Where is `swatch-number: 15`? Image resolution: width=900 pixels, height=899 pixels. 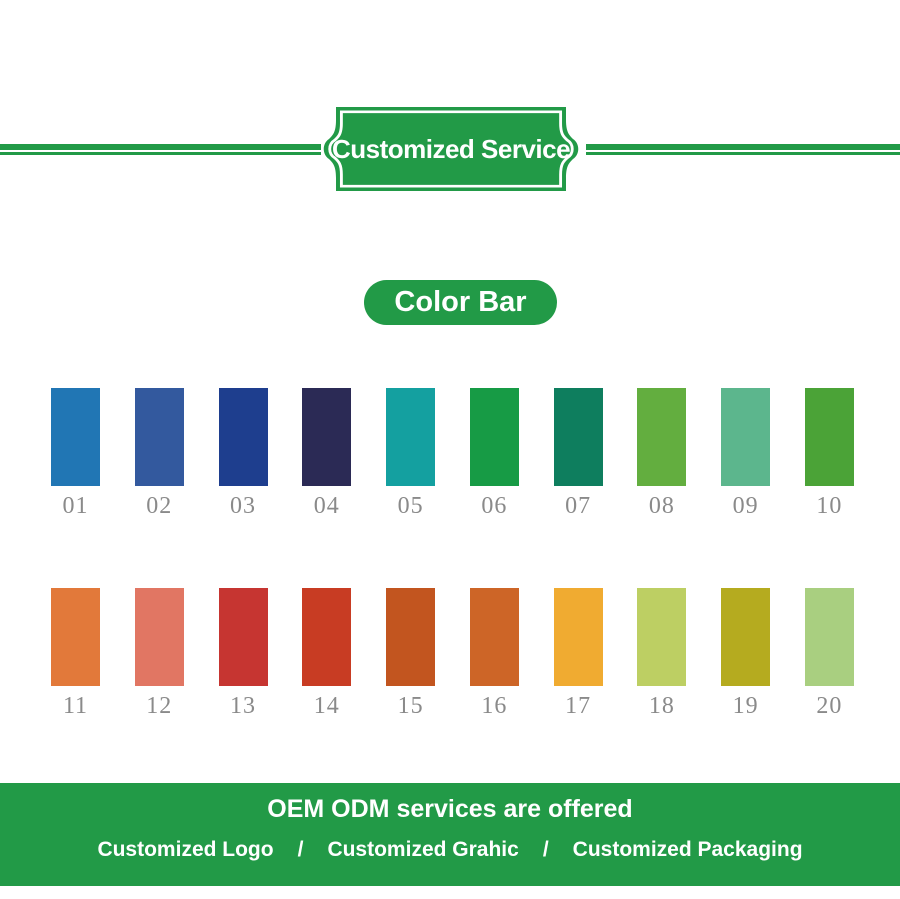 swatch-number: 15 is located at coordinates (410, 706).